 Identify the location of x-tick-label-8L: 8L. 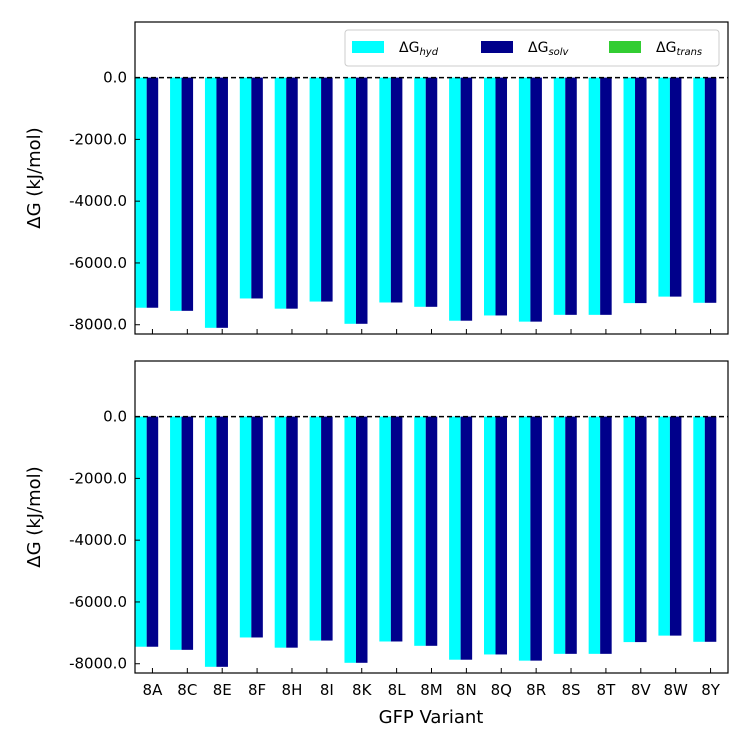
(397, 690).